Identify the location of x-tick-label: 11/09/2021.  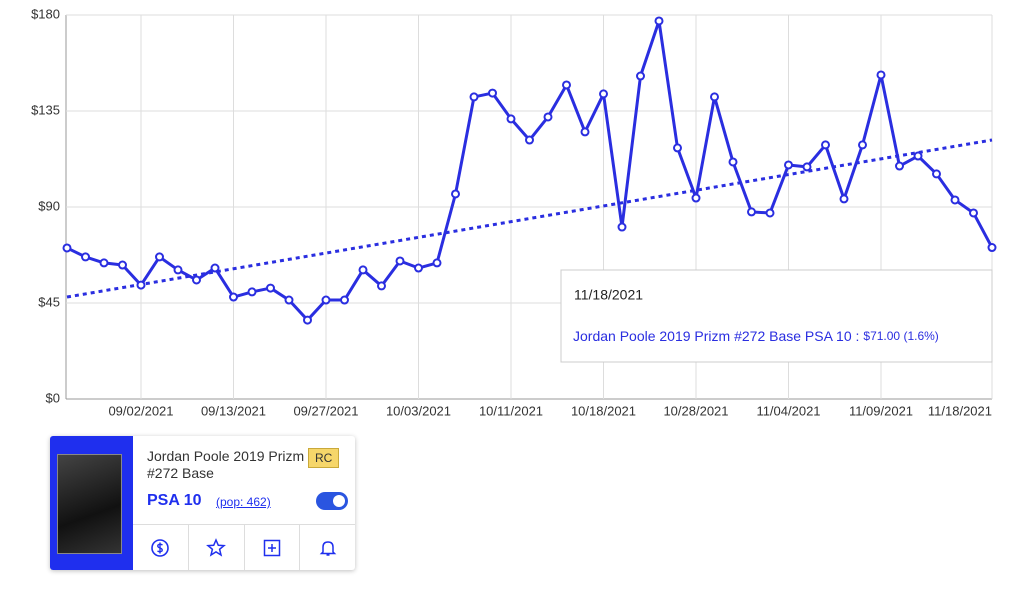
(881, 410).